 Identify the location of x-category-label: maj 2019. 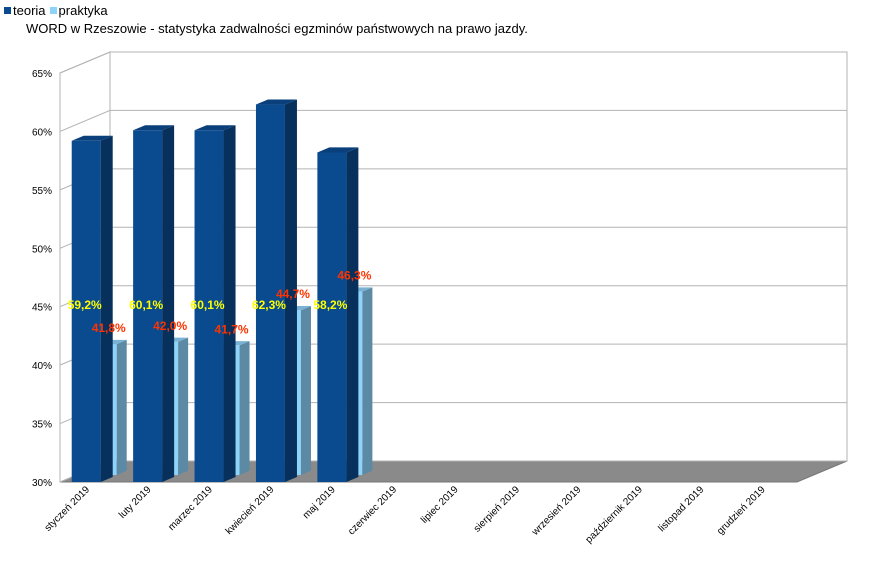
(319, 502).